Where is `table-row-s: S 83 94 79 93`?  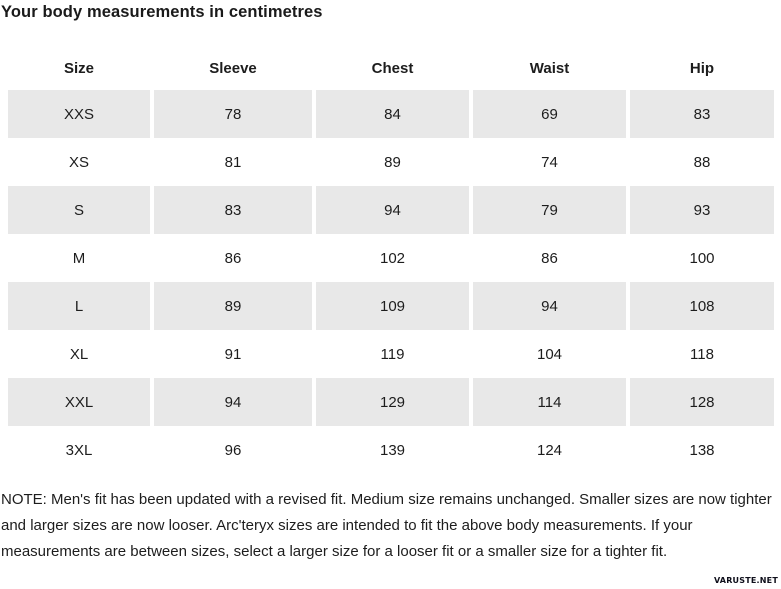 table-row-s: S 83 94 79 93 is located at coordinates (391, 210).